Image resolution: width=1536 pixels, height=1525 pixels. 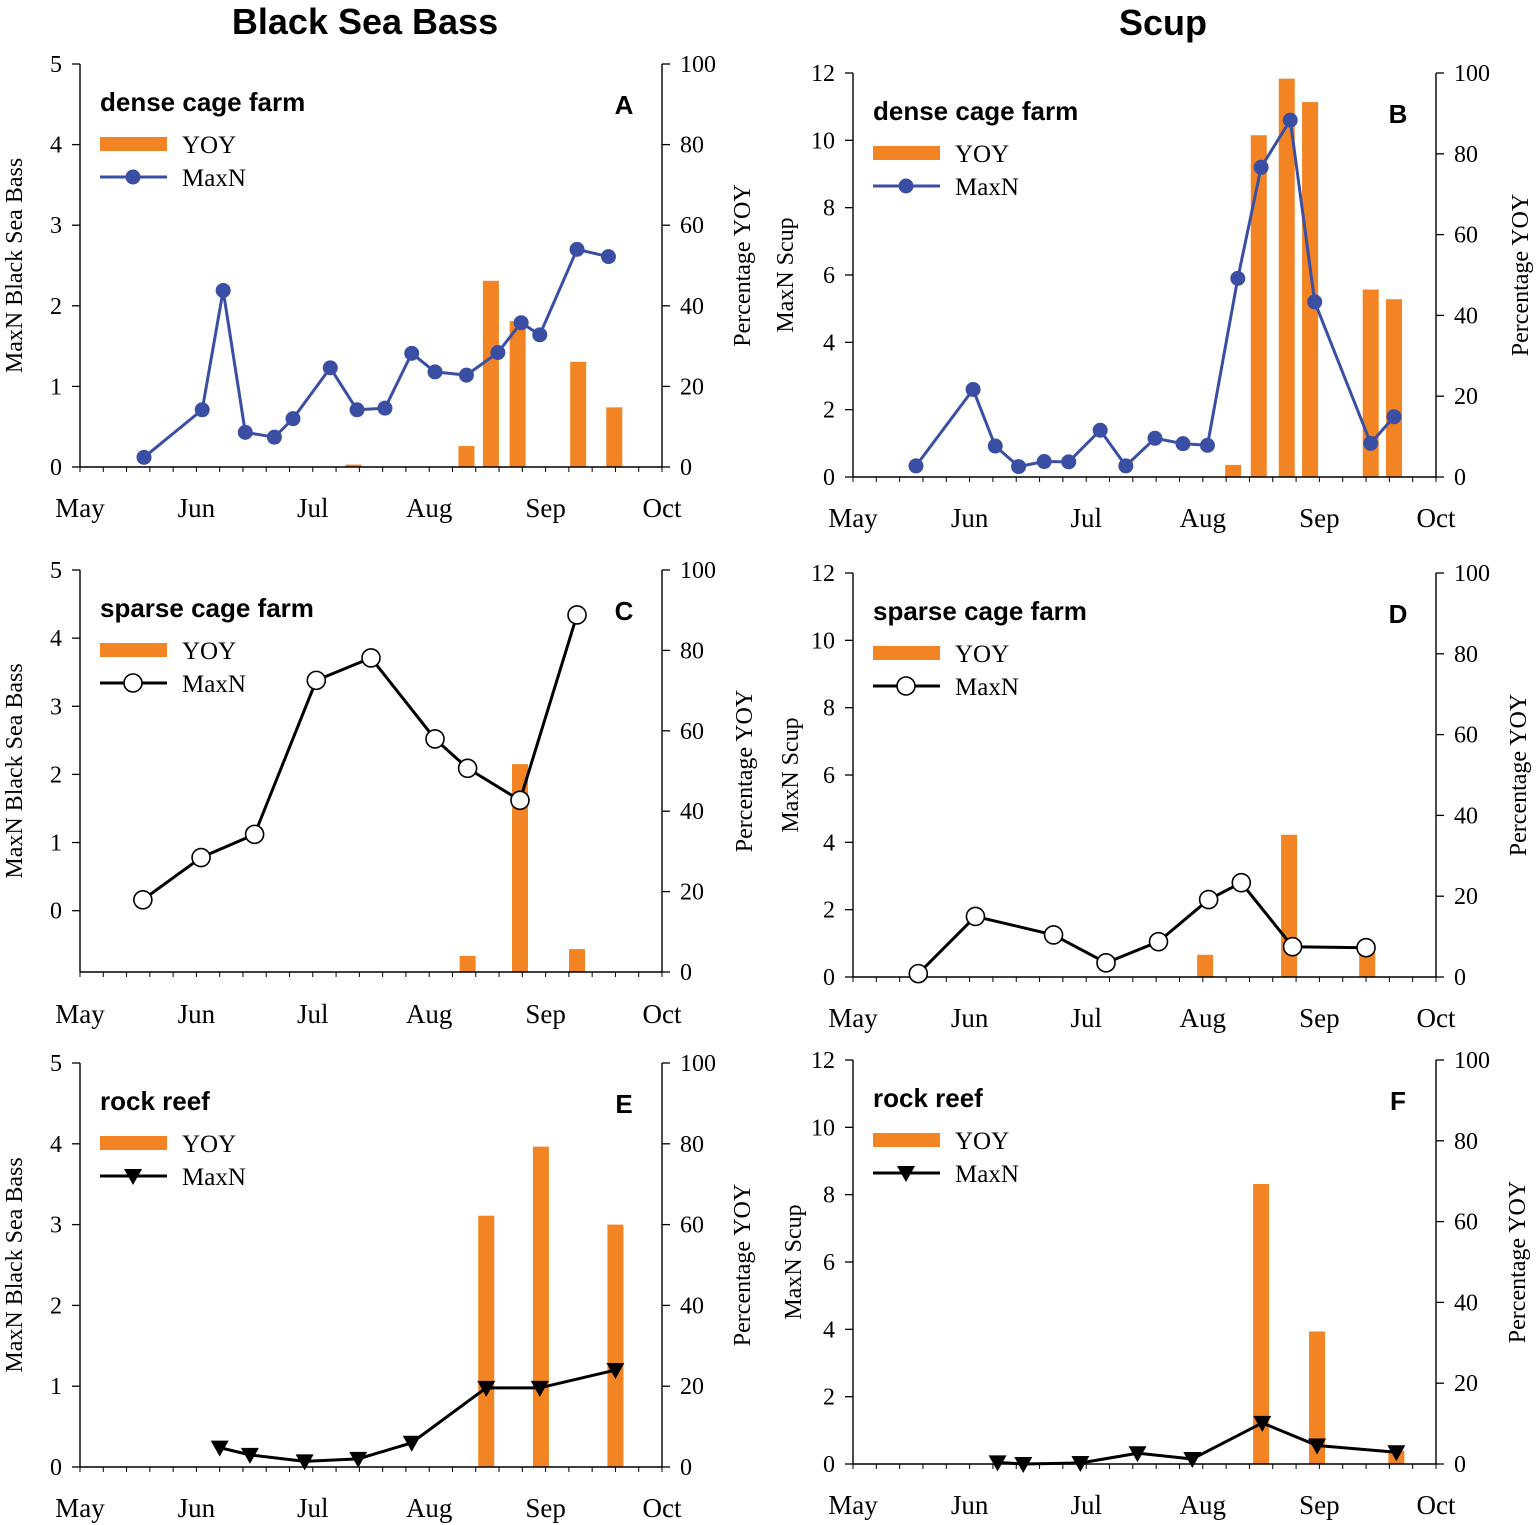 I want to click on left-y-tick-label: 5, so click(x=56, y=1064).